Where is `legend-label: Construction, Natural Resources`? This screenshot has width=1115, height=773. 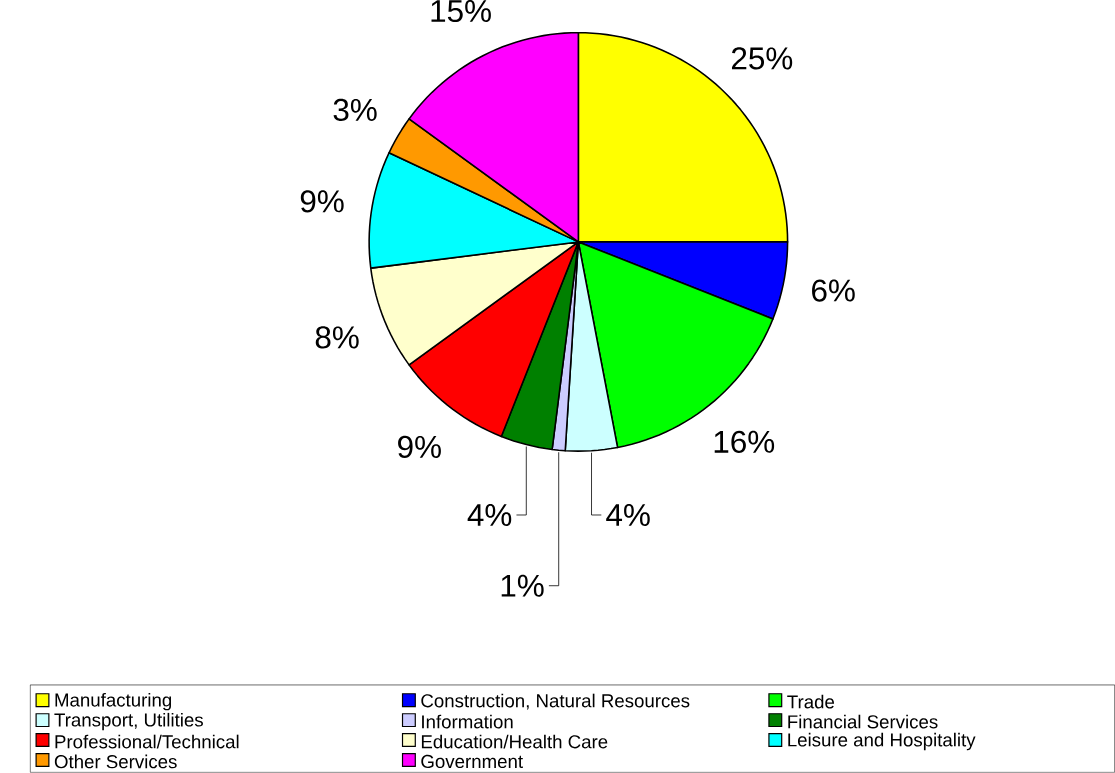
legend-label: Construction, Natural Resources is located at coordinates (555, 701).